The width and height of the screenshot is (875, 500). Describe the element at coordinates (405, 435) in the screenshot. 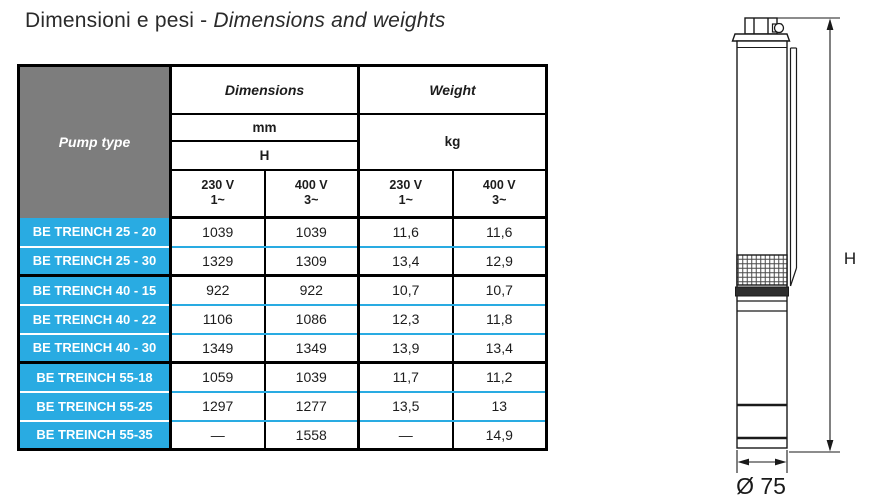

I see `kg-230-cell: —` at that location.